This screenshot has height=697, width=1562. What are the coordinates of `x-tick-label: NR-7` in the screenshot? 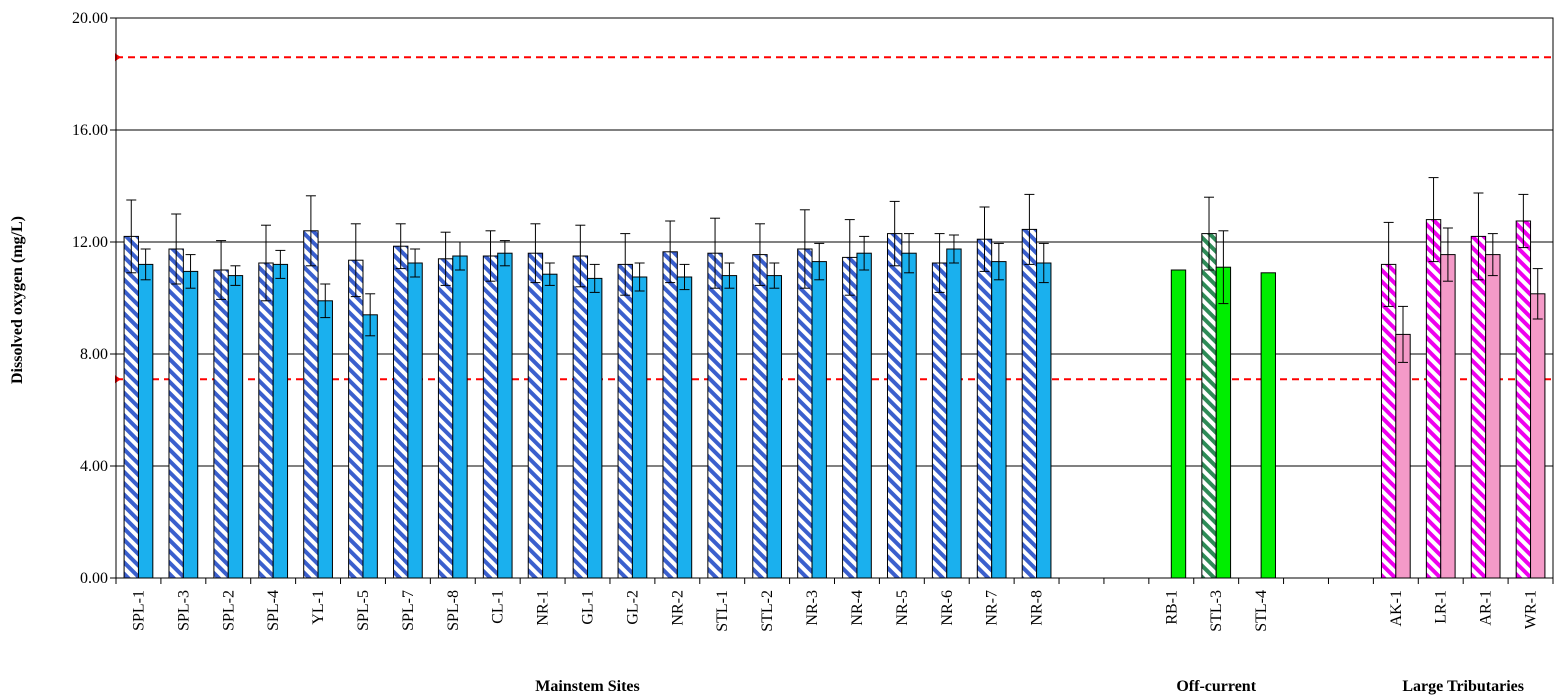 It's located at (992, 608).